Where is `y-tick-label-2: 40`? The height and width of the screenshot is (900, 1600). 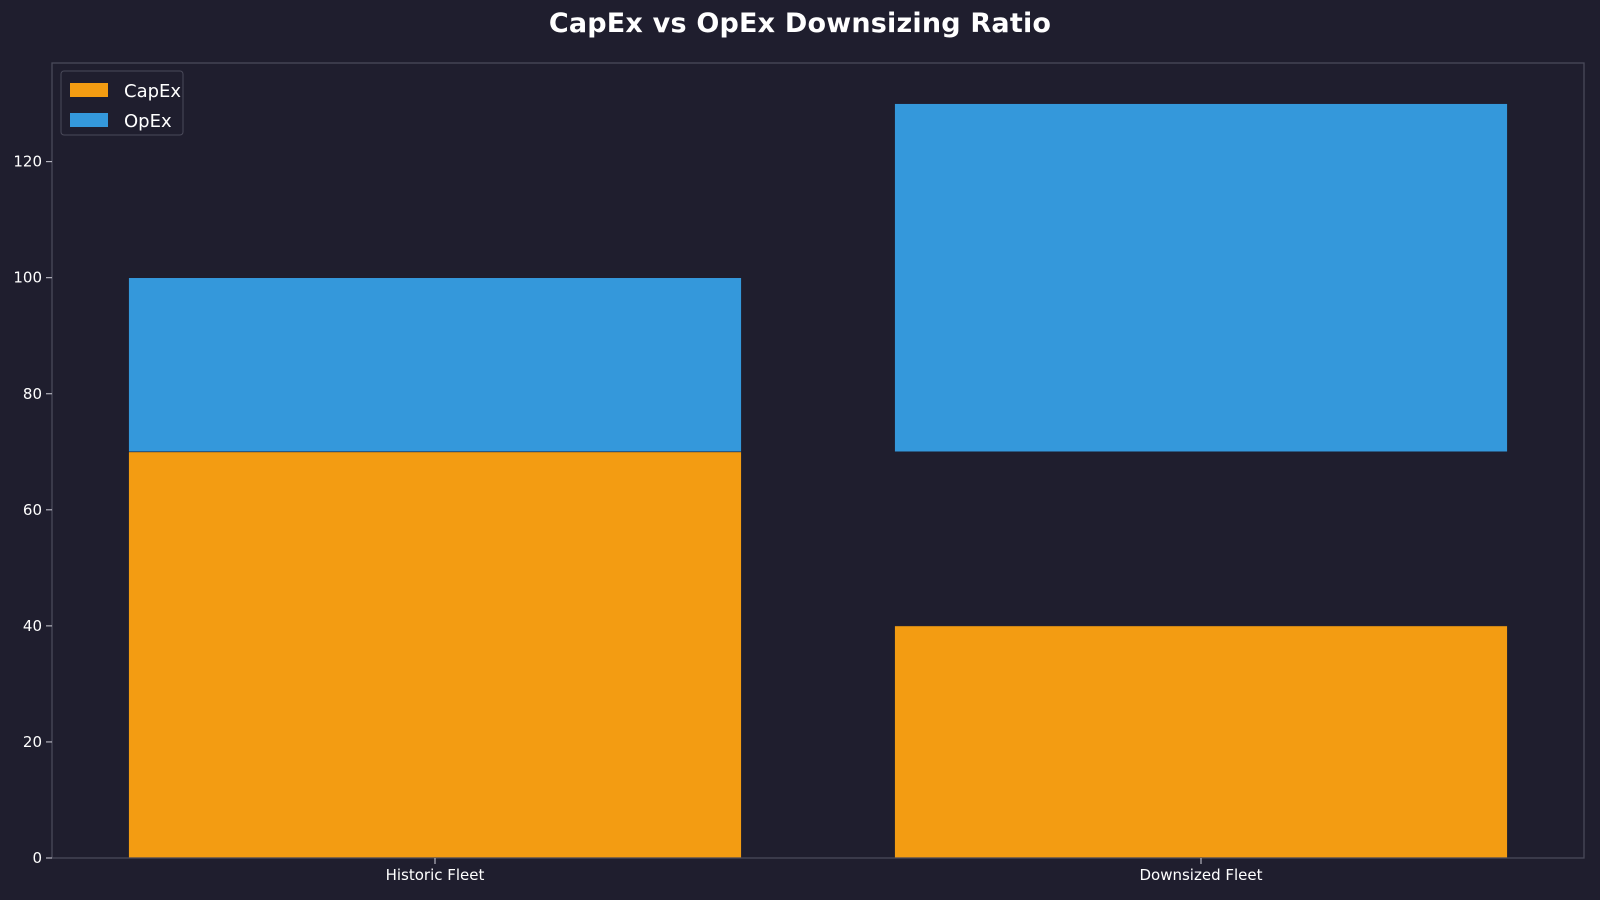 y-tick-label-2: 40 is located at coordinates (32, 626).